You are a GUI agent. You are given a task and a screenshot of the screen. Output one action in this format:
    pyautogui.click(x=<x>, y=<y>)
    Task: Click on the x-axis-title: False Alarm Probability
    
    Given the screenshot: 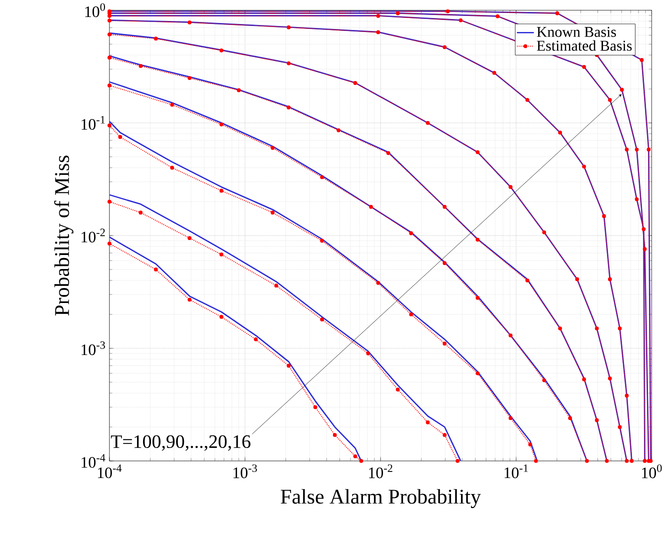 What is the action you would take?
    pyautogui.click(x=380, y=498)
    